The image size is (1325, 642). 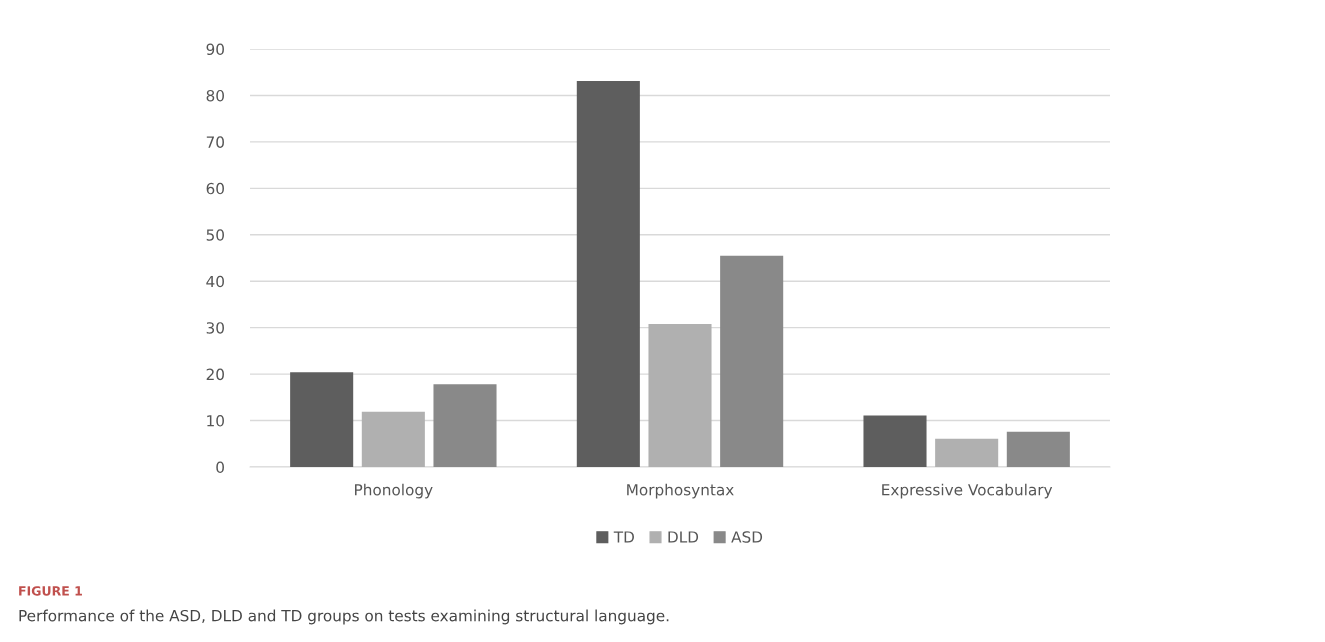 I want to click on legend-label: TD, so click(x=623, y=537).